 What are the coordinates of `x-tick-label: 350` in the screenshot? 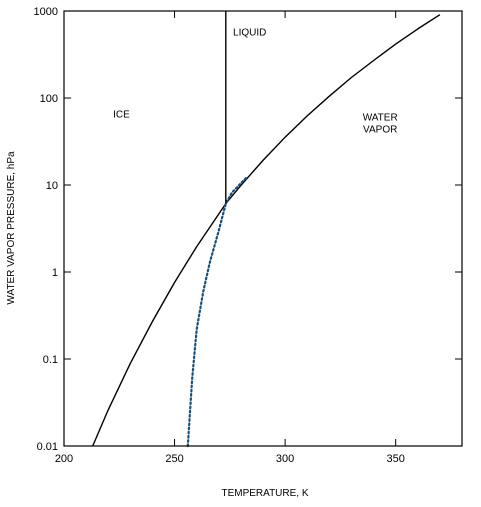 It's located at (395, 459).